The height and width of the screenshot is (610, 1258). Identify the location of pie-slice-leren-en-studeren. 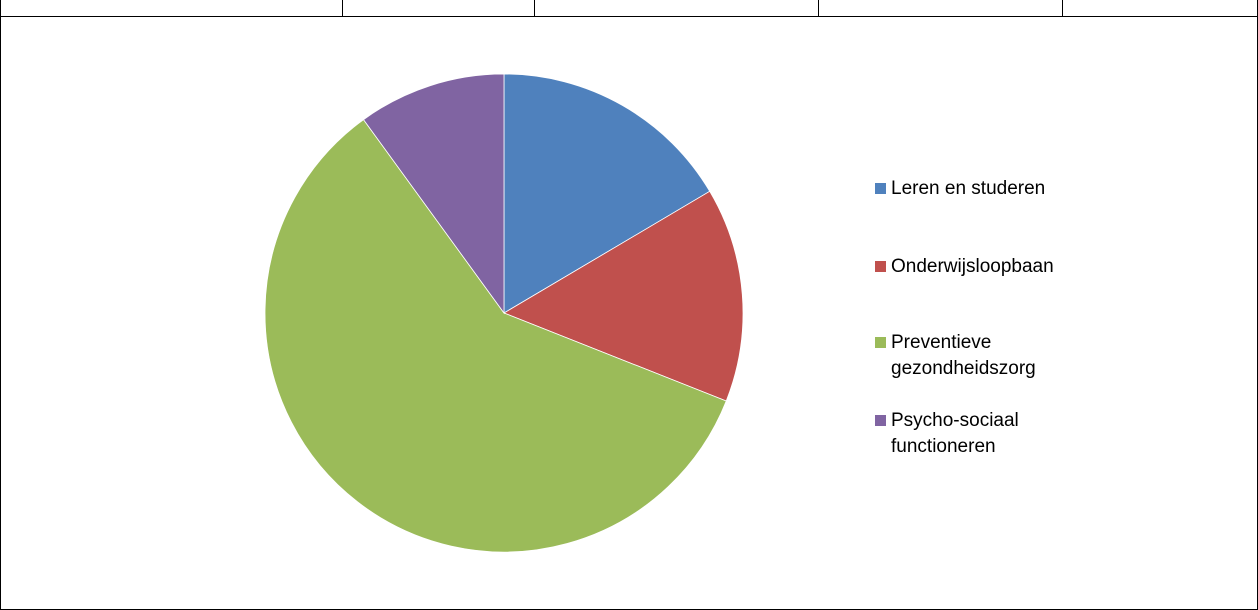
(607, 193).